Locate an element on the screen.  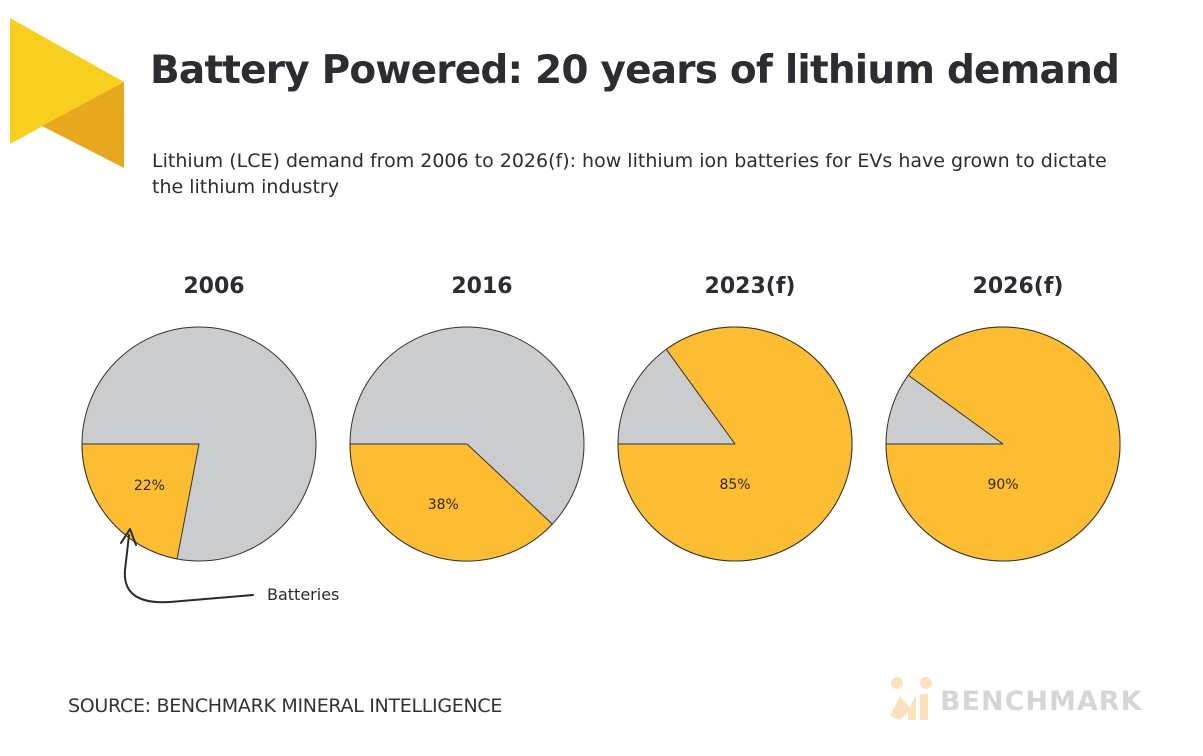
benchmark-logo: BENCHMARK is located at coordinates (1033, 699).